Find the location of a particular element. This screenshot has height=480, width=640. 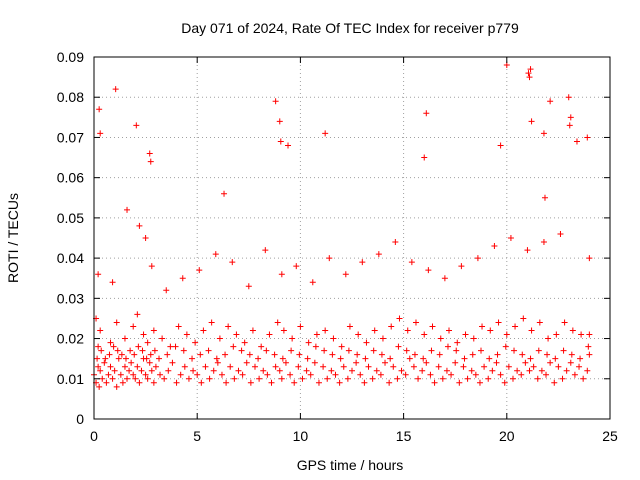

y-tick-label: 0.05 is located at coordinates (70, 218).